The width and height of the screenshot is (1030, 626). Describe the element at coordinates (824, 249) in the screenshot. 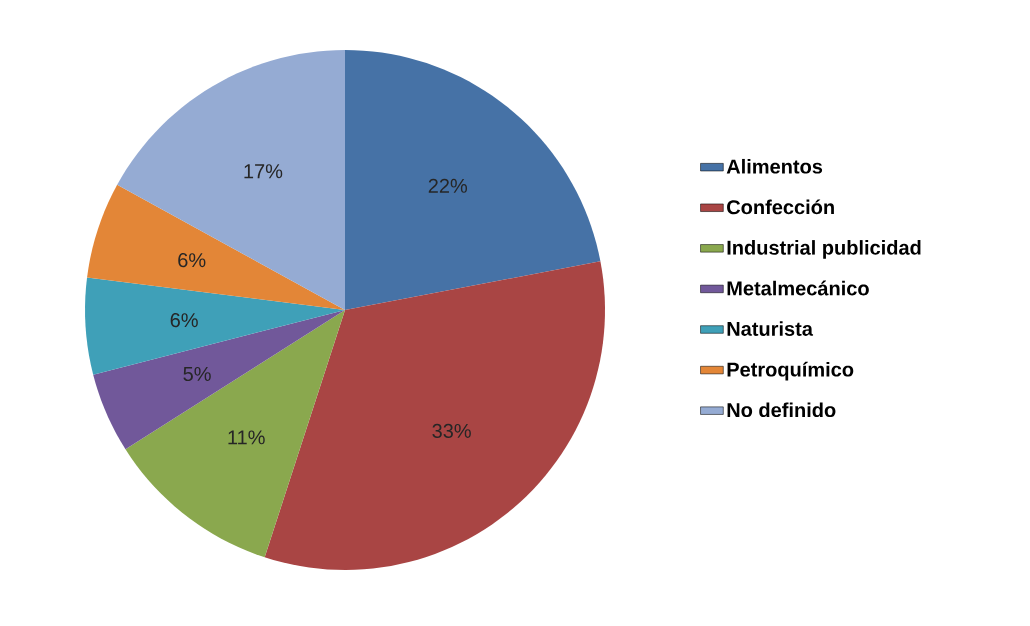

I see `legend-label: Industrial publicidad` at that location.